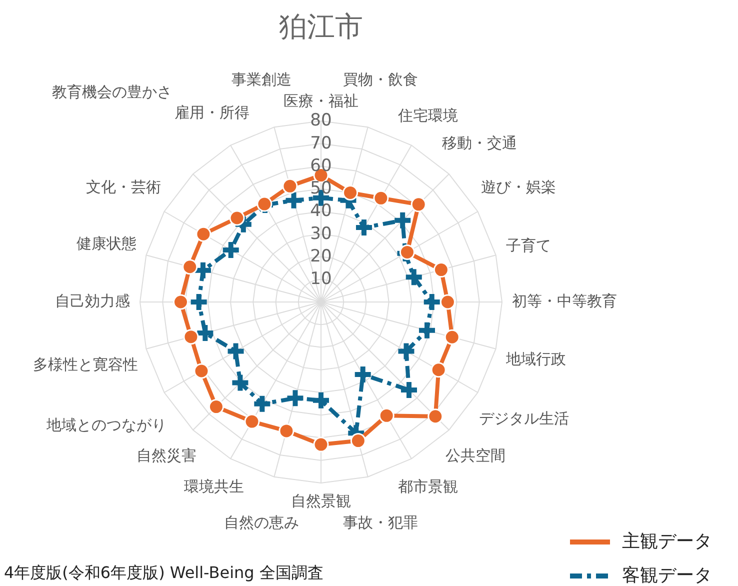 The image size is (738, 586). What do you see at coordinates (321, 234) in the screenshot?
I see `y-tick-label: 30` at bounding box center [321, 234].